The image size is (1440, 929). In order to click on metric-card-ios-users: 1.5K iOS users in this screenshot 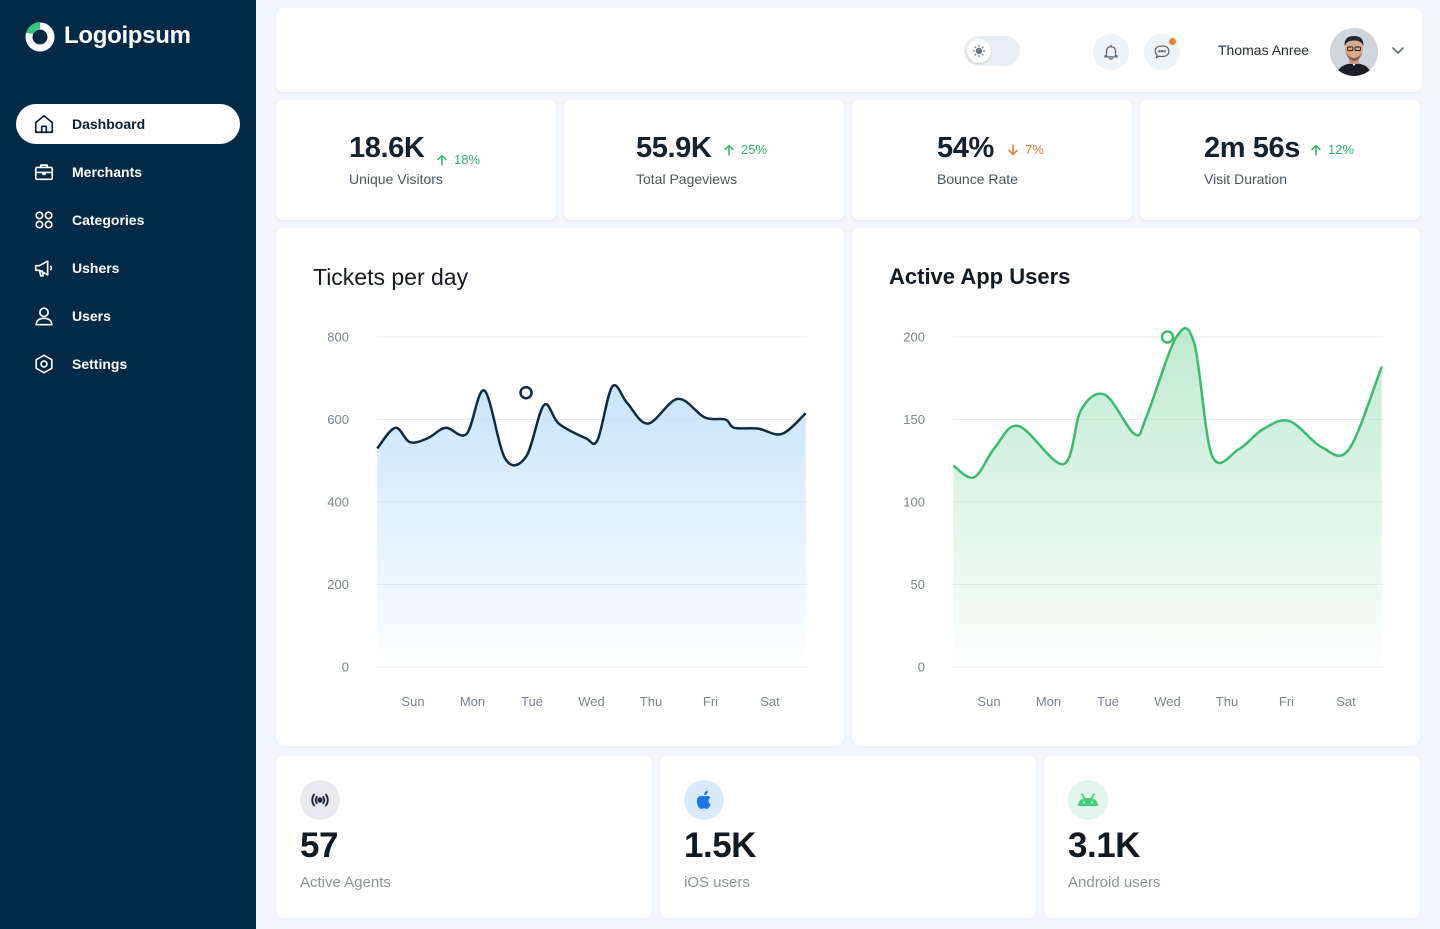, I will do `click(848, 837)`.